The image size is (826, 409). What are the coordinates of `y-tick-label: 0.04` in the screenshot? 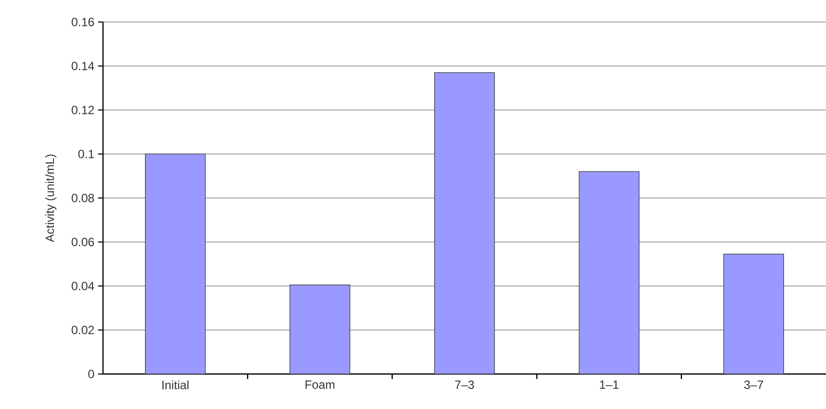 It's located at (83, 286).